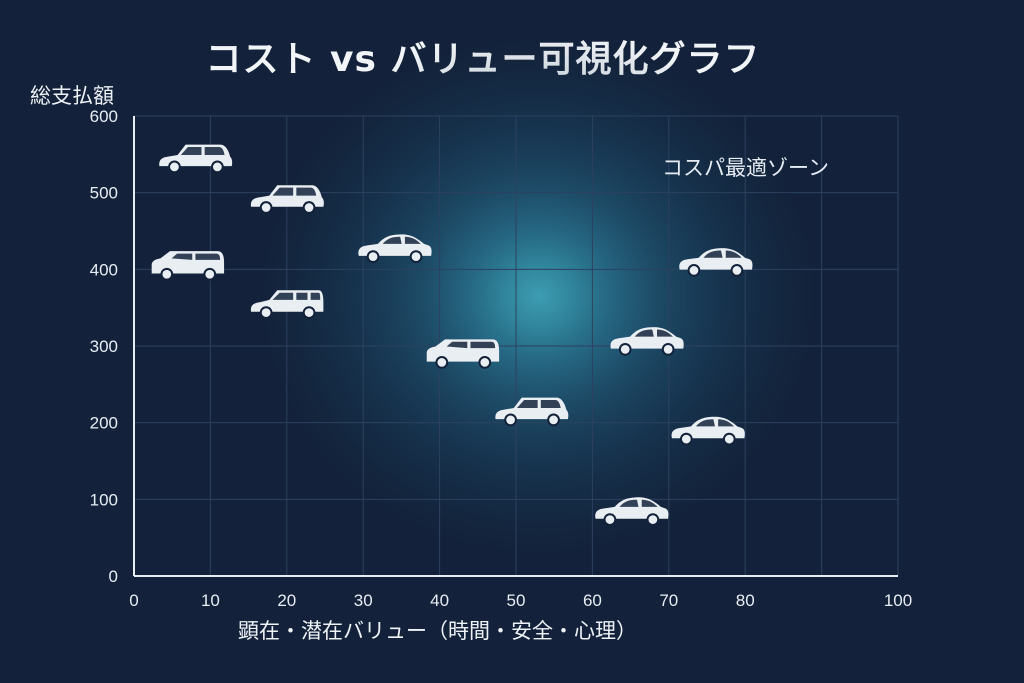  I want to click on x-tick-label: 30, so click(363, 600).